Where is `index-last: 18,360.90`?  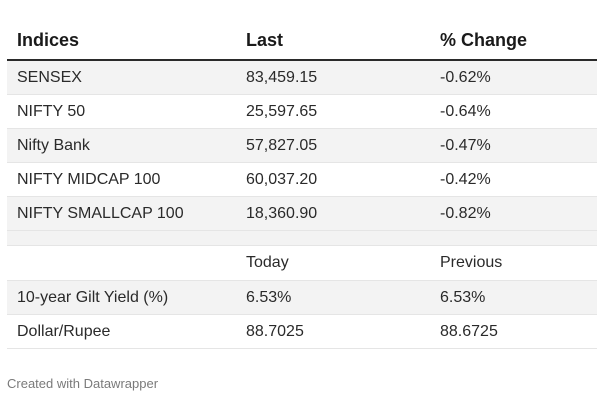
index-last: 18,360.90 is located at coordinates (333, 213).